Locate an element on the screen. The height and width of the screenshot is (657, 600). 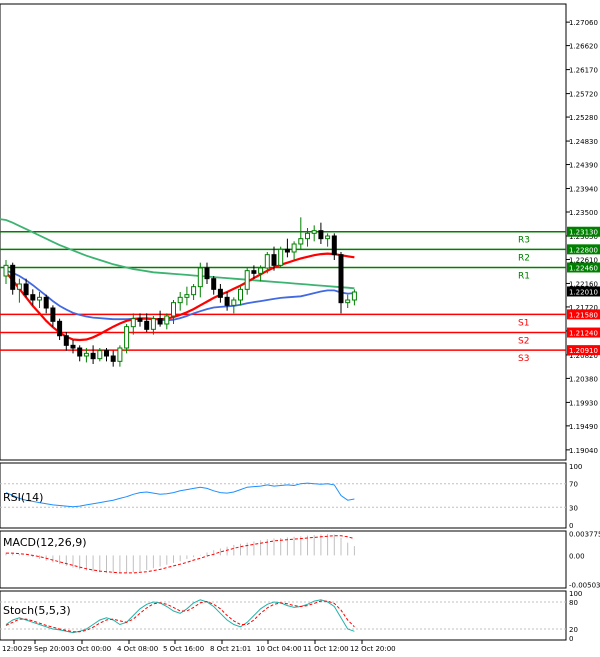
rsi-axis-label: 30 is located at coordinates (573, 508).